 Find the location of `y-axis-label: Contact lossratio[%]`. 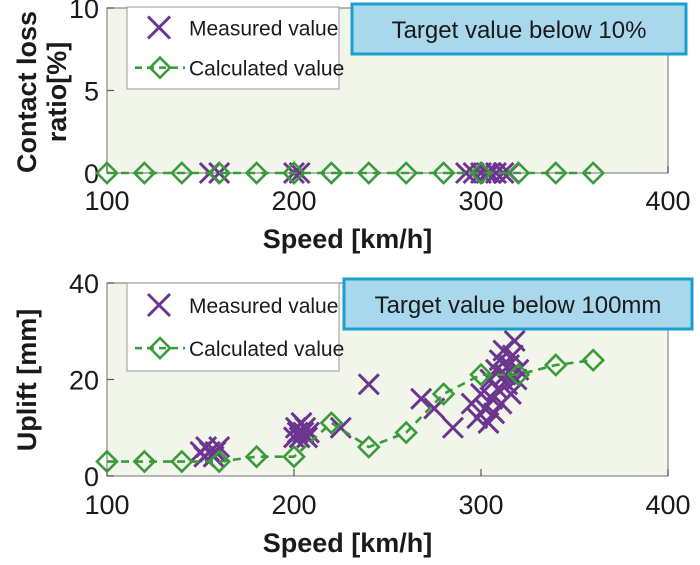

y-axis-label: Contact lossratio[%] is located at coordinates (42, 92).